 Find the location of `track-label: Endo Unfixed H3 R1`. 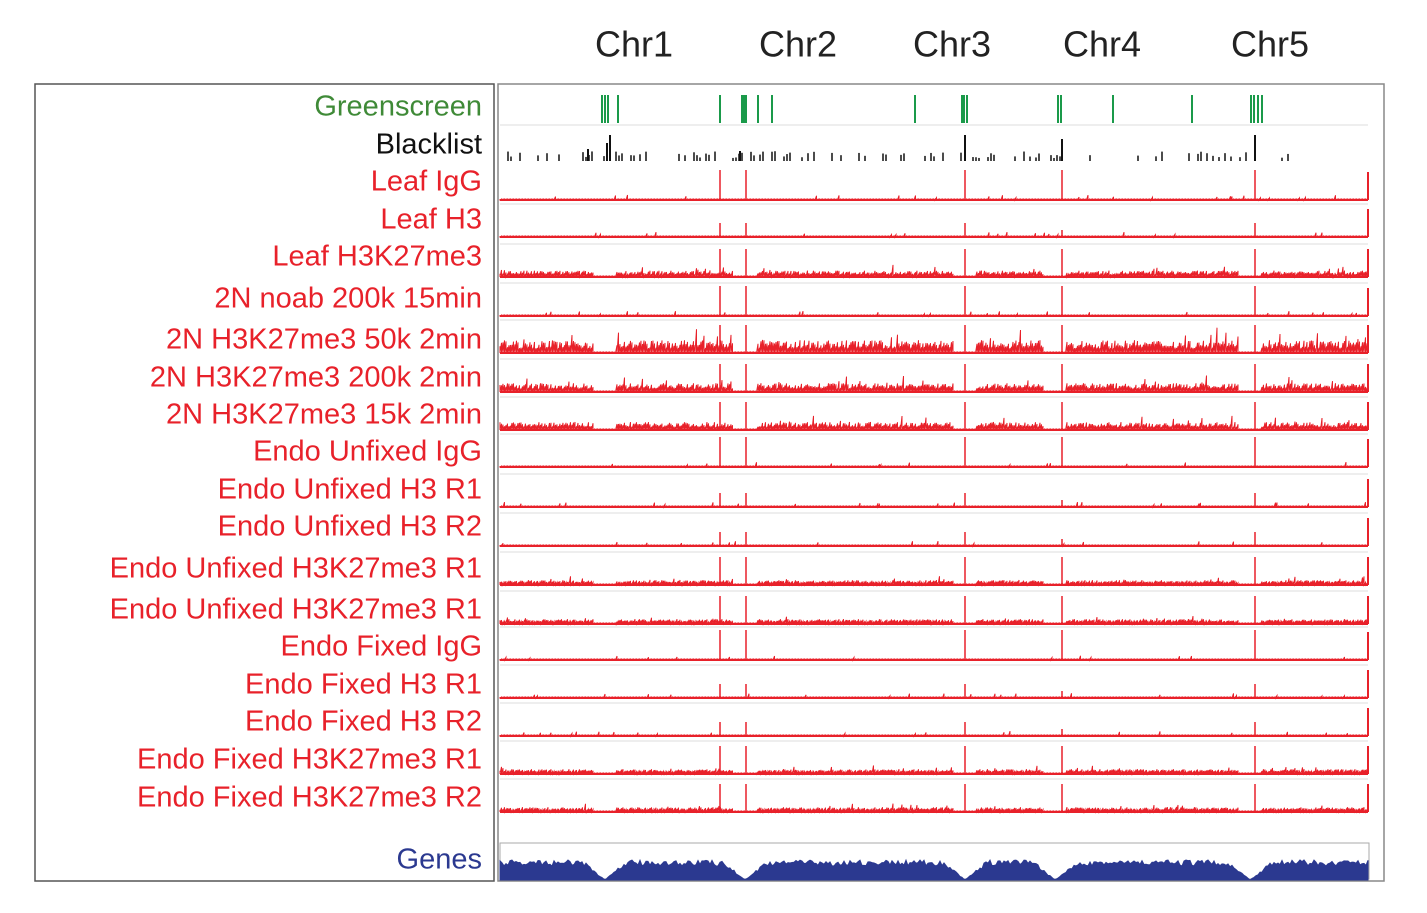

track-label: Endo Unfixed H3 R1 is located at coordinates (350, 490).